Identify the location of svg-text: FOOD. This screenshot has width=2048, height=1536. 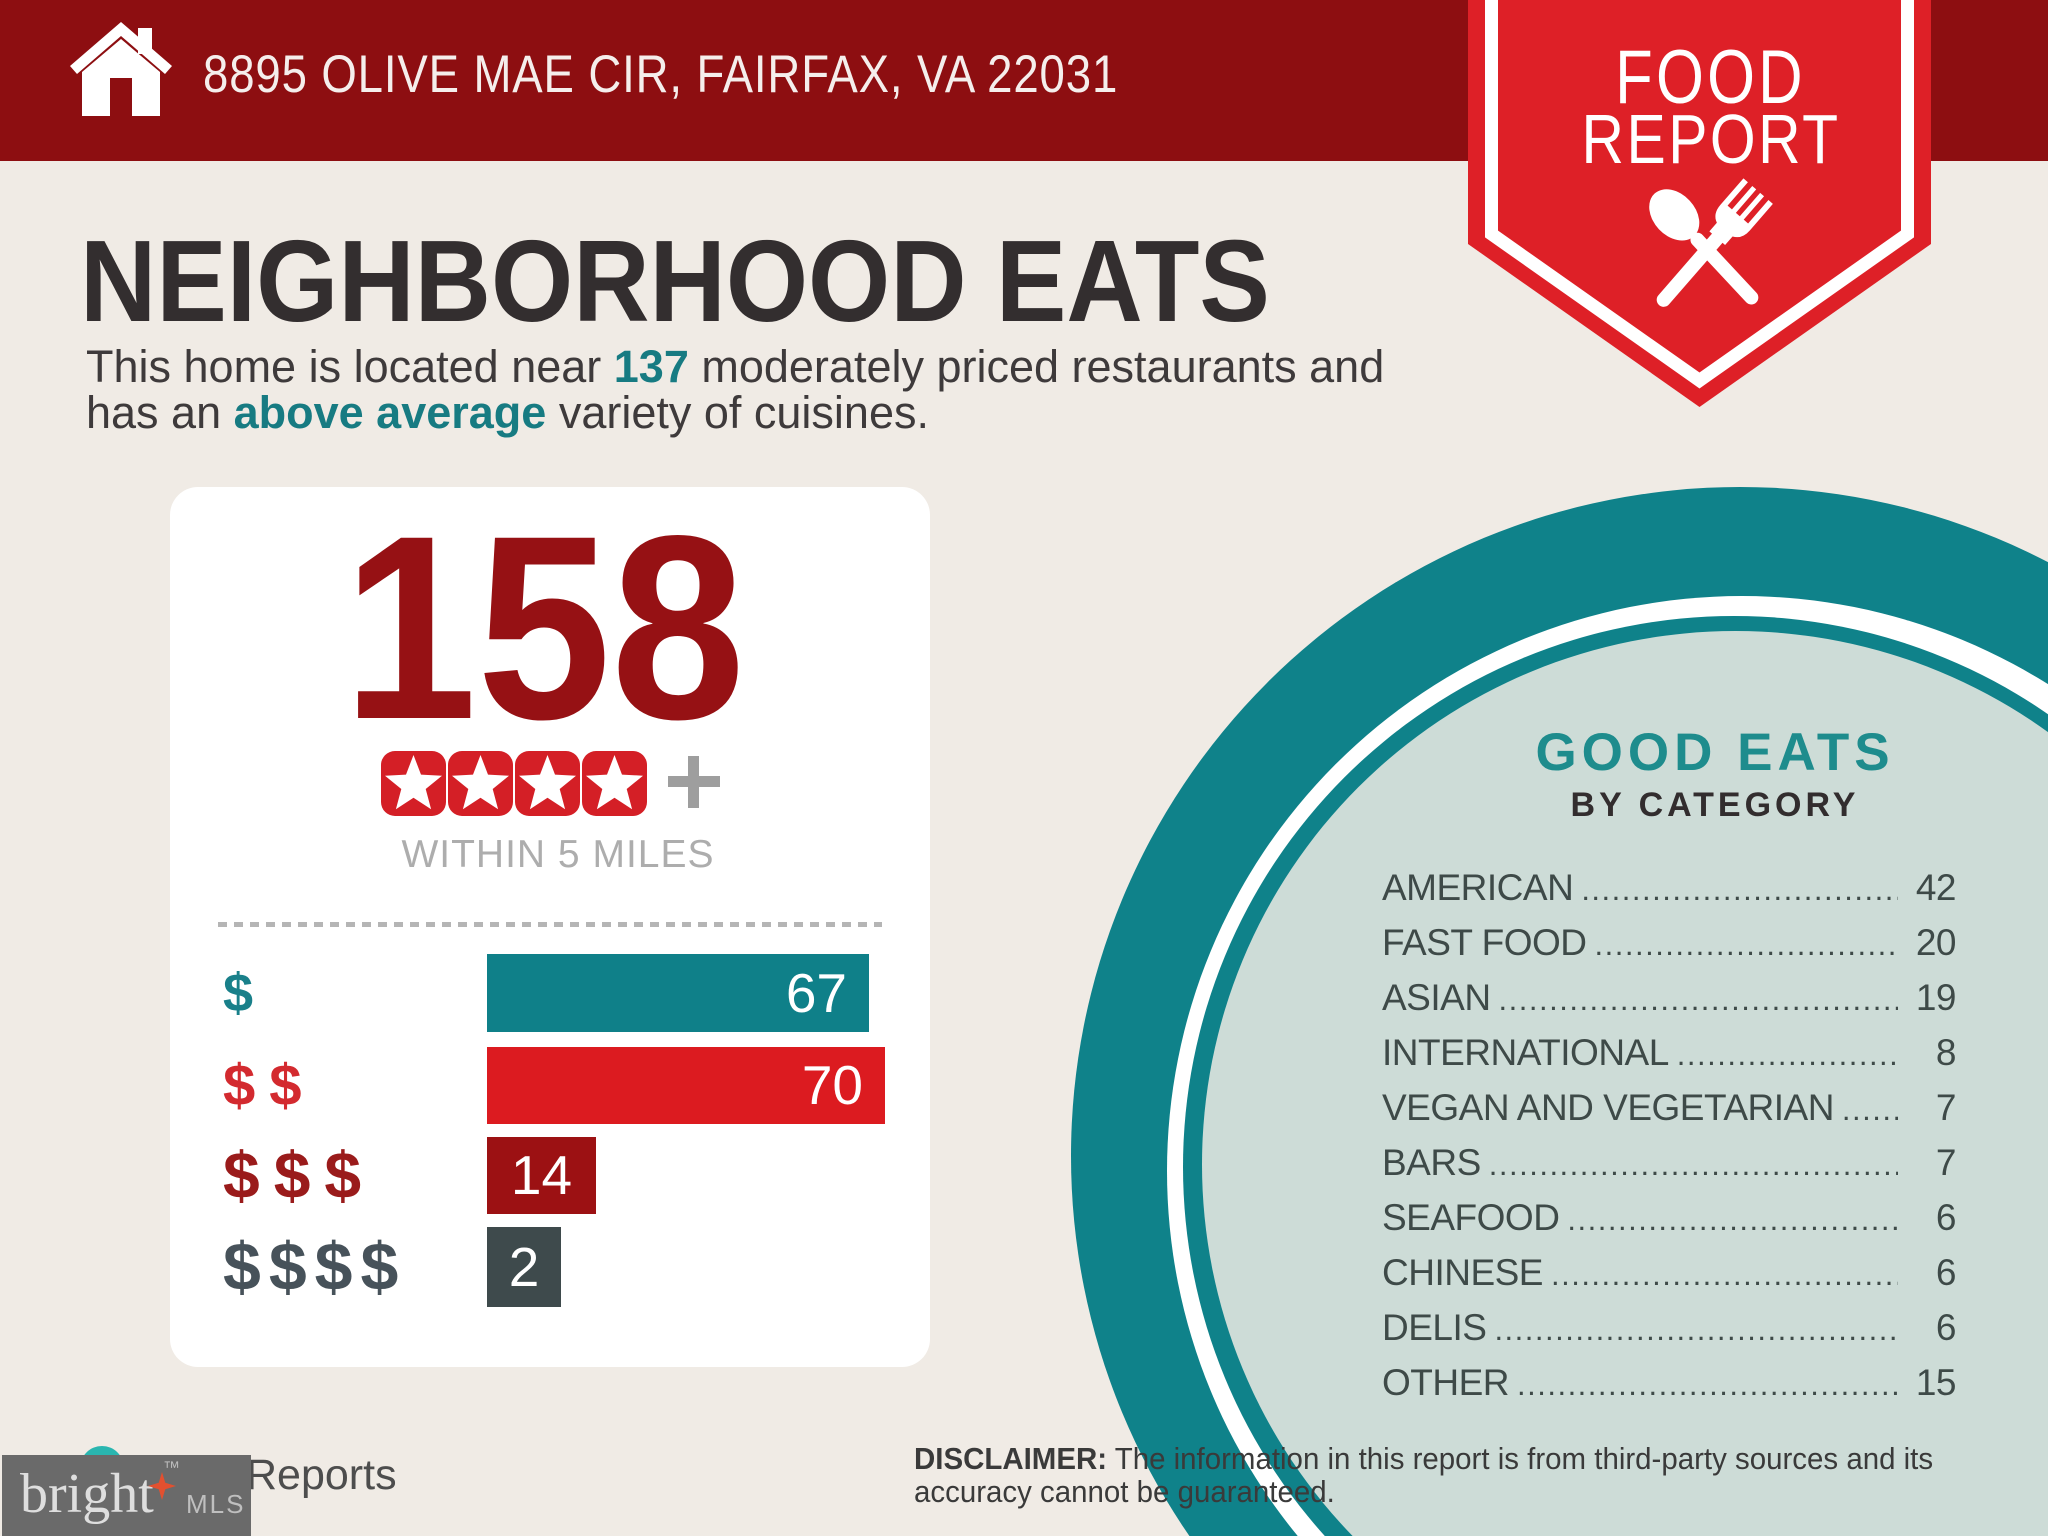
(1710, 77).